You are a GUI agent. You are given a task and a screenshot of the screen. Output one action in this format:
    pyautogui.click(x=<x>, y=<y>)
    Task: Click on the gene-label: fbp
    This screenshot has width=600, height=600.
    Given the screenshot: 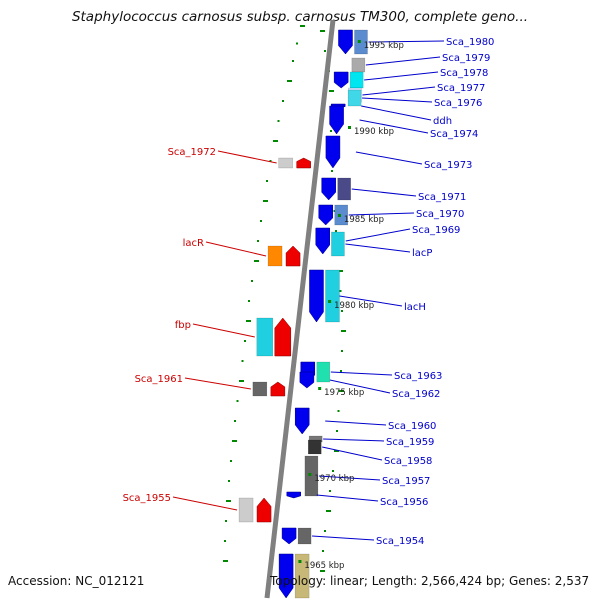 What is the action you would take?
    pyautogui.click(x=183, y=325)
    